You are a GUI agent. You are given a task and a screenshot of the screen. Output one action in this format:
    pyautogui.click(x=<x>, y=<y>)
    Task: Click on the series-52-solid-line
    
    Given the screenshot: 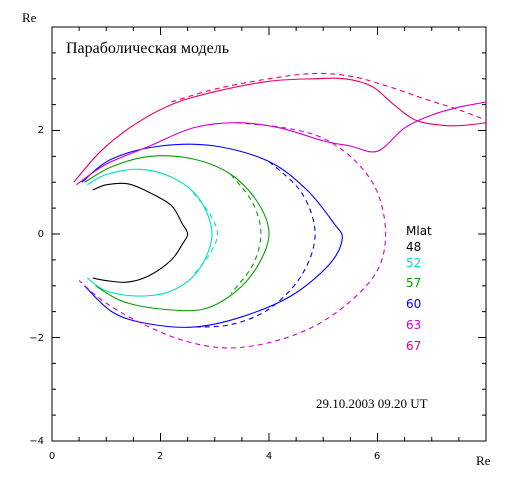 What is the action you would take?
    pyautogui.click(x=149, y=232)
    